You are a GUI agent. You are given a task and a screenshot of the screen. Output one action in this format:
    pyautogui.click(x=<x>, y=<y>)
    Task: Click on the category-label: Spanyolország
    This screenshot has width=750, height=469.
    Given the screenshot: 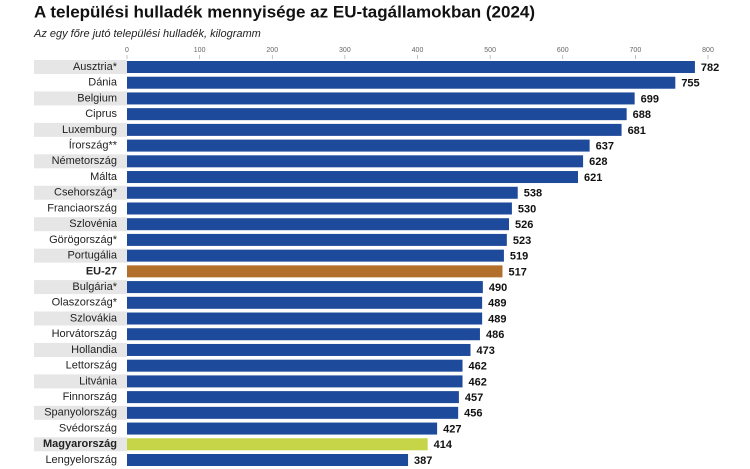 What is the action you would take?
    pyautogui.click(x=80, y=413)
    